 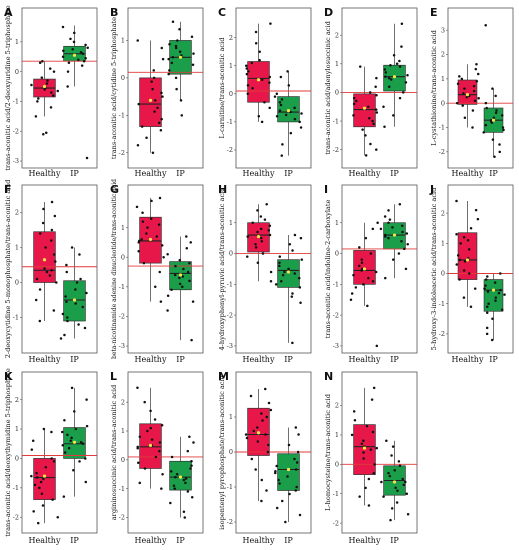 What do you see at coordinates (328, 452) in the screenshot?
I see `y-axis-label: L-homocysteine/trans-aconitic acid` at bounding box center [328, 452].